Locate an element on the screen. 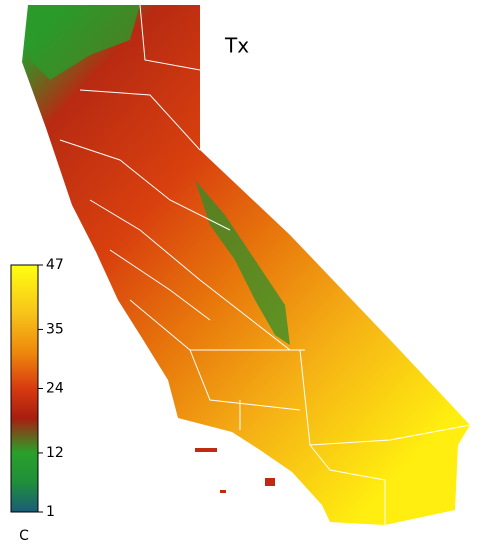 This screenshot has height=552, width=502. colorbar-tick-label: 35 is located at coordinates (55, 329).